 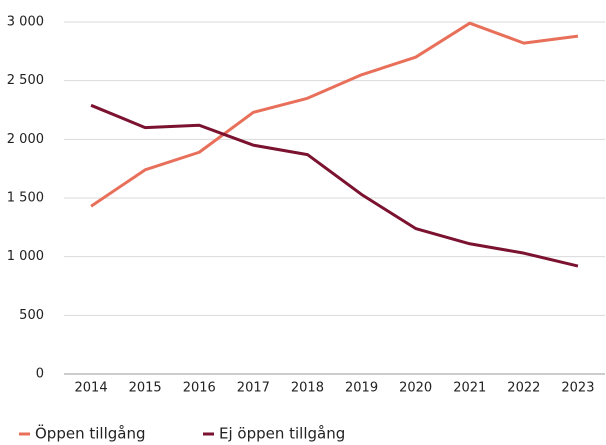 What do you see at coordinates (577, 388) in the screenshot?
I see `x-tick-label: 2023` at bounding box center [577, 388].